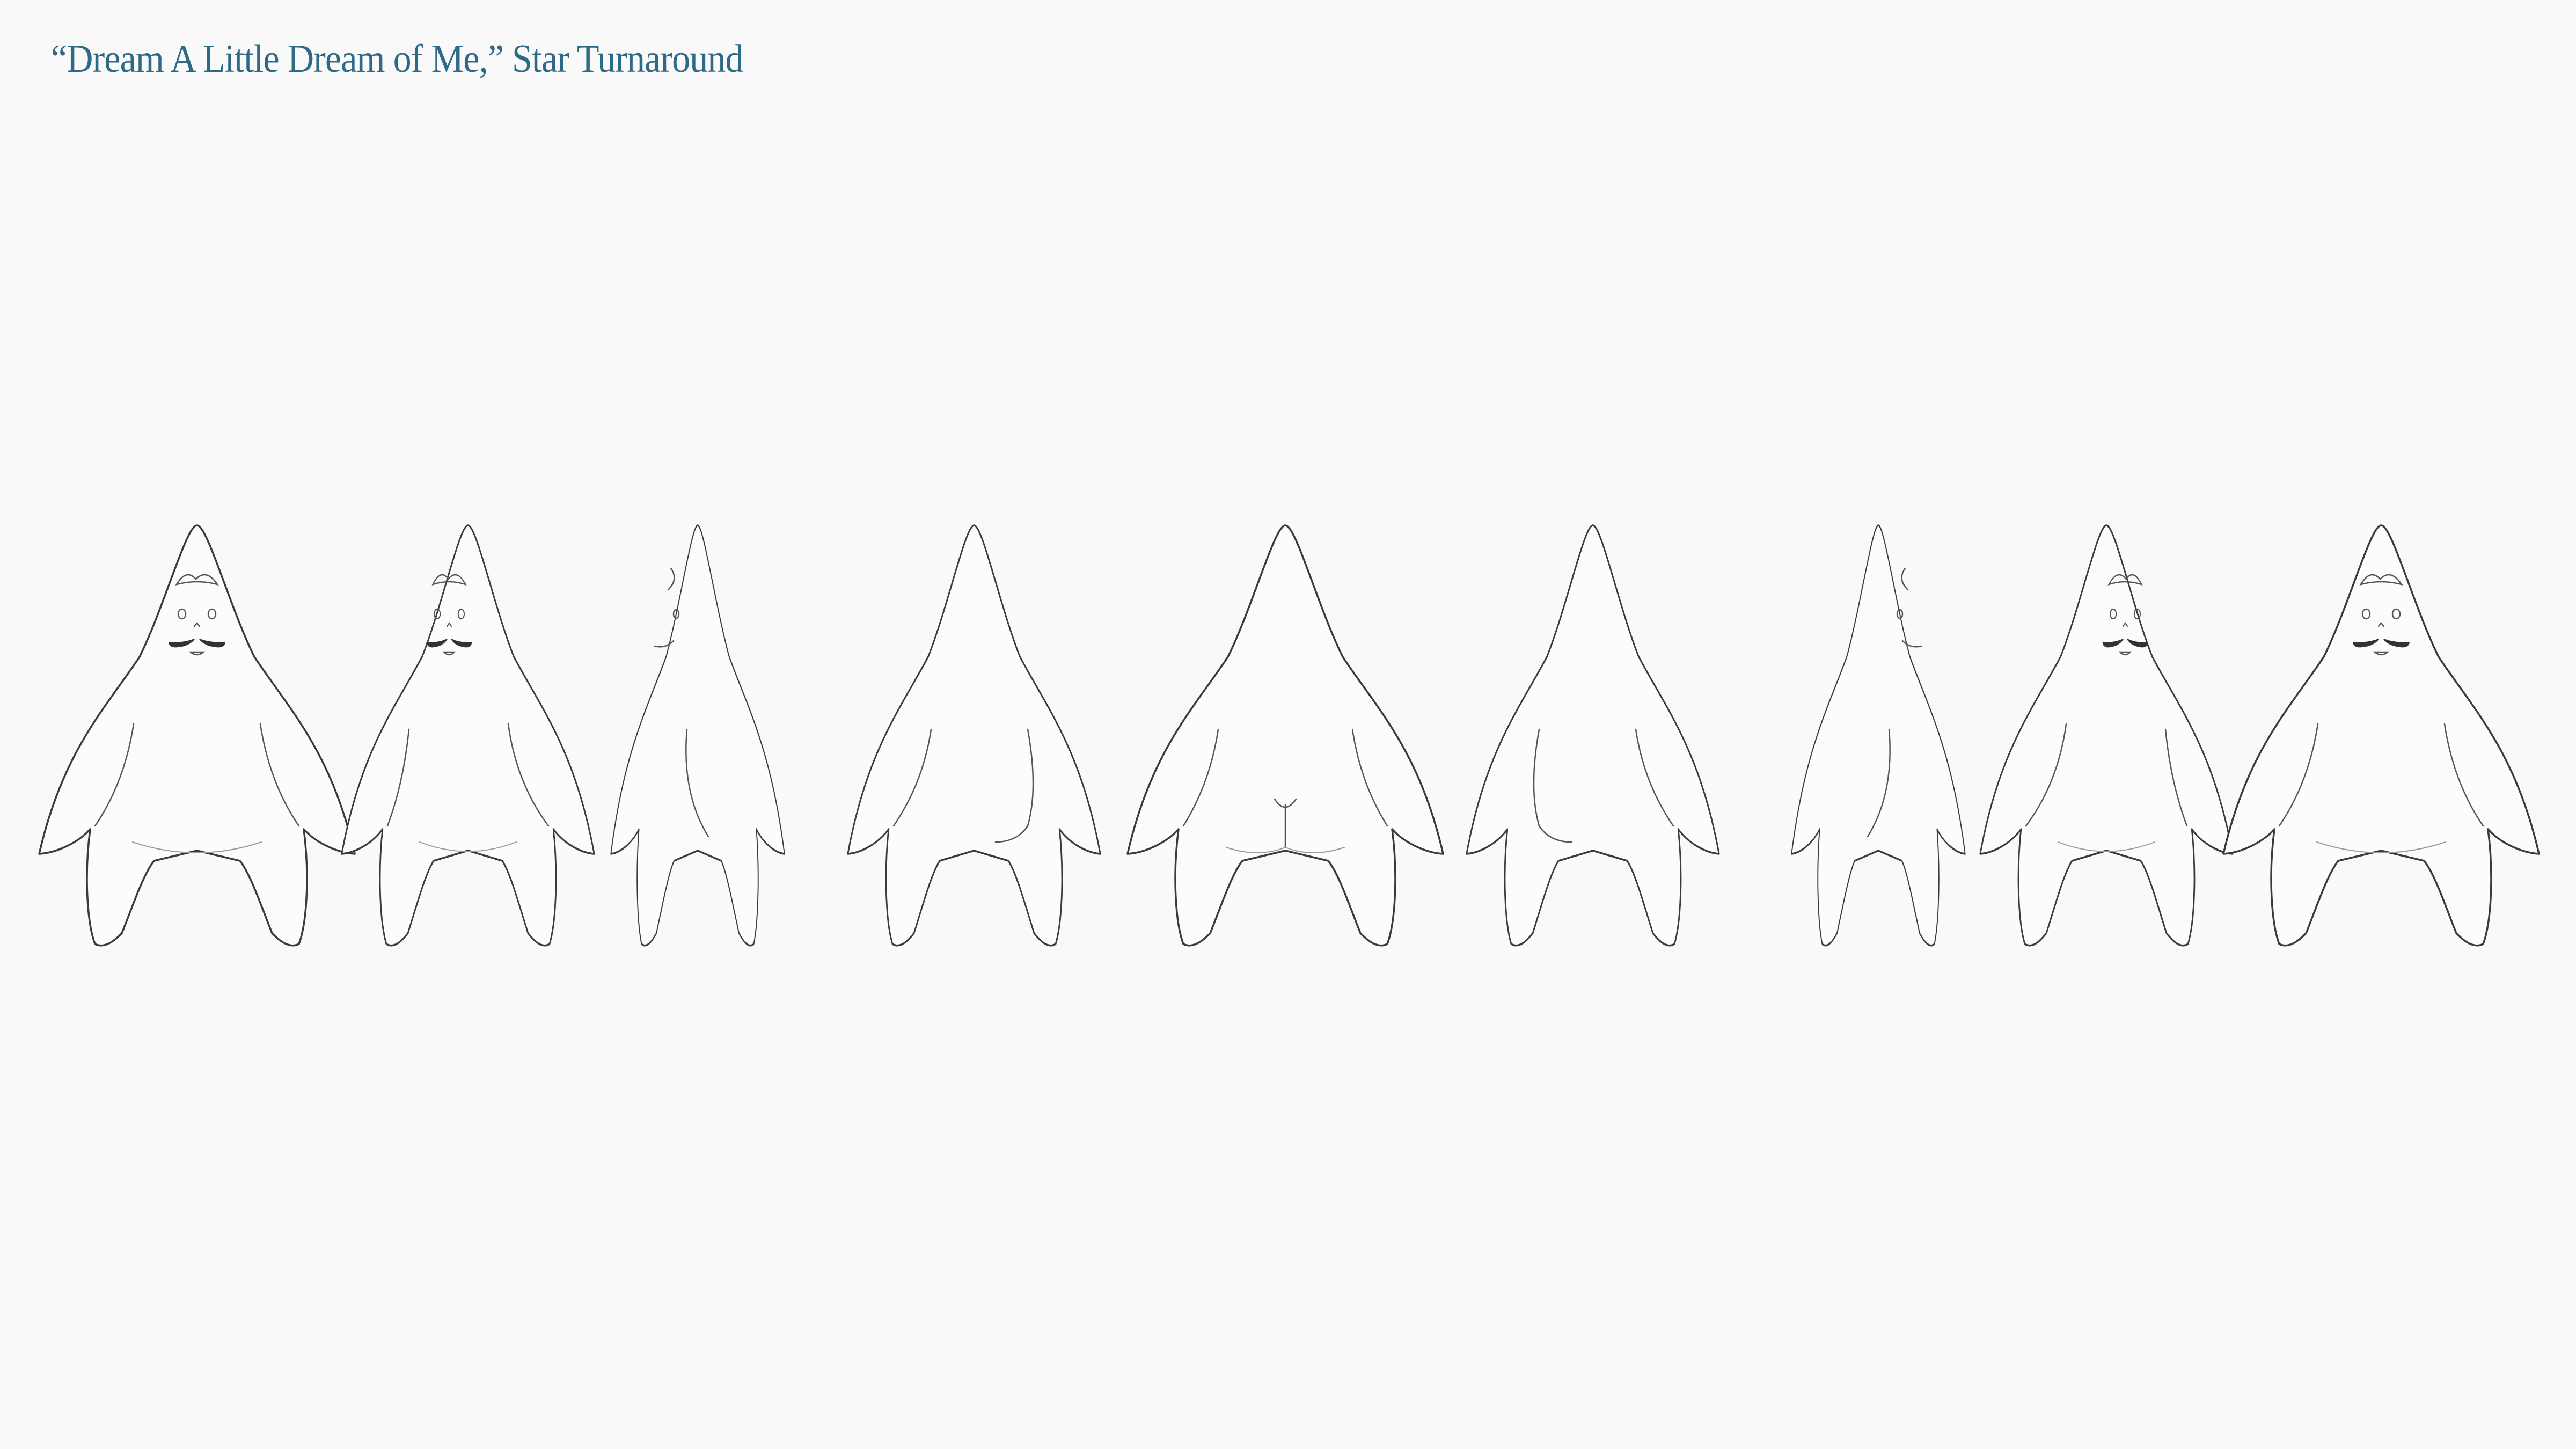 The height and width of the screenshot is (1449, 2576). I want to click on figure-side-left, so click(697, 735).